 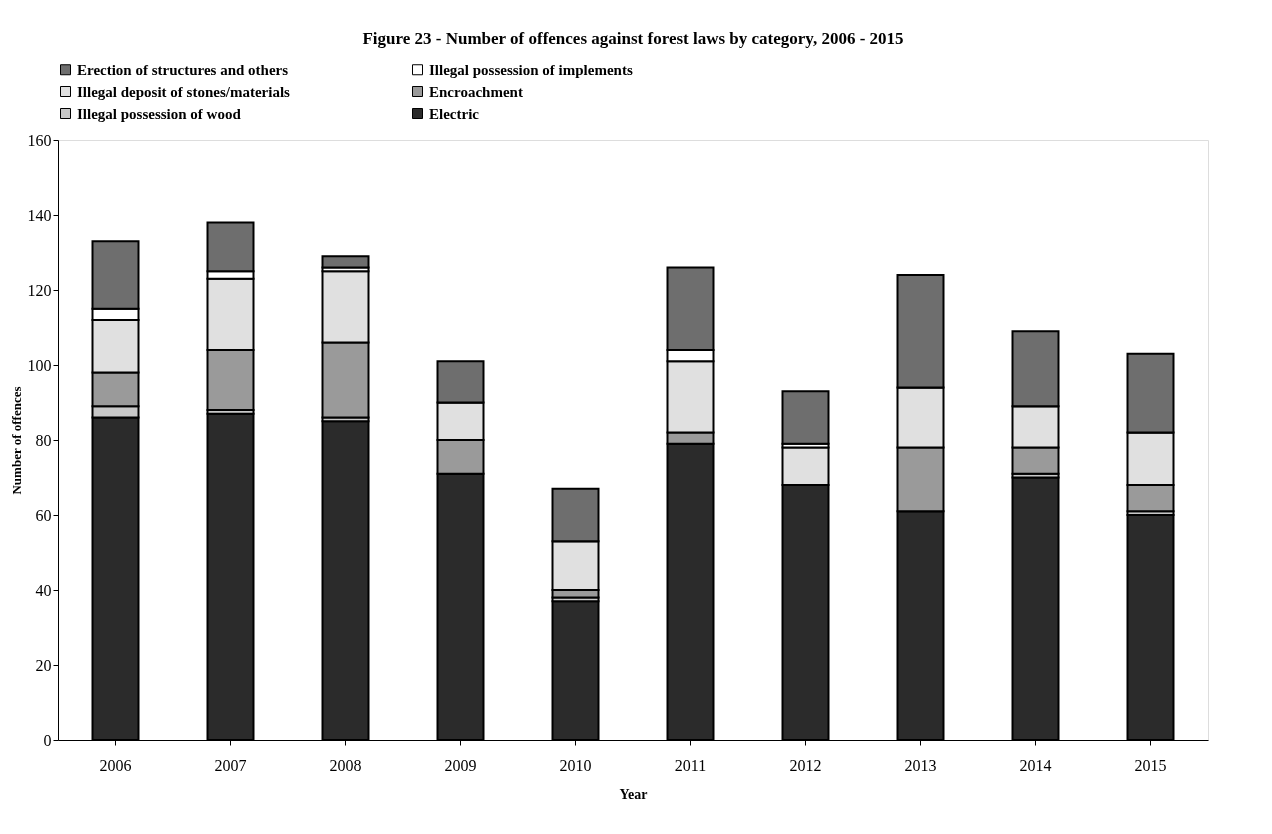 What do you see at coordinates (115, 765) in the screenshot?
I see `x-tick-label: 2006` at bounding box center [115, 765].